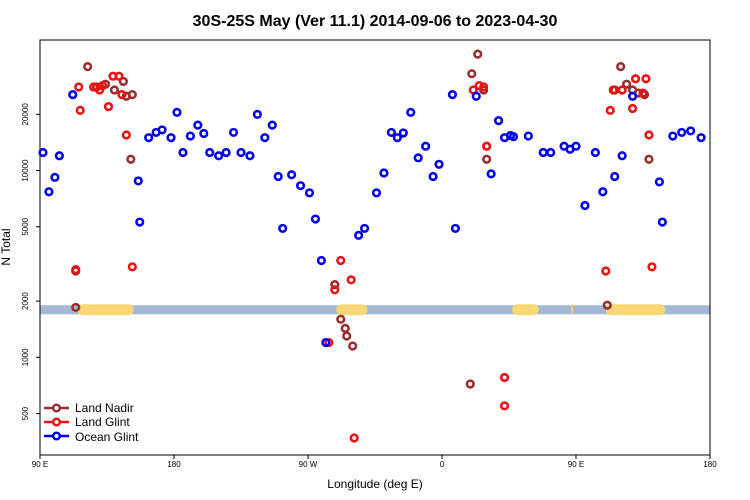 This screenshot has height=500, width=750. Describe the element at coordinates (25, 114) in the screenshot. I see `y-tick-label: 20000` at that location.